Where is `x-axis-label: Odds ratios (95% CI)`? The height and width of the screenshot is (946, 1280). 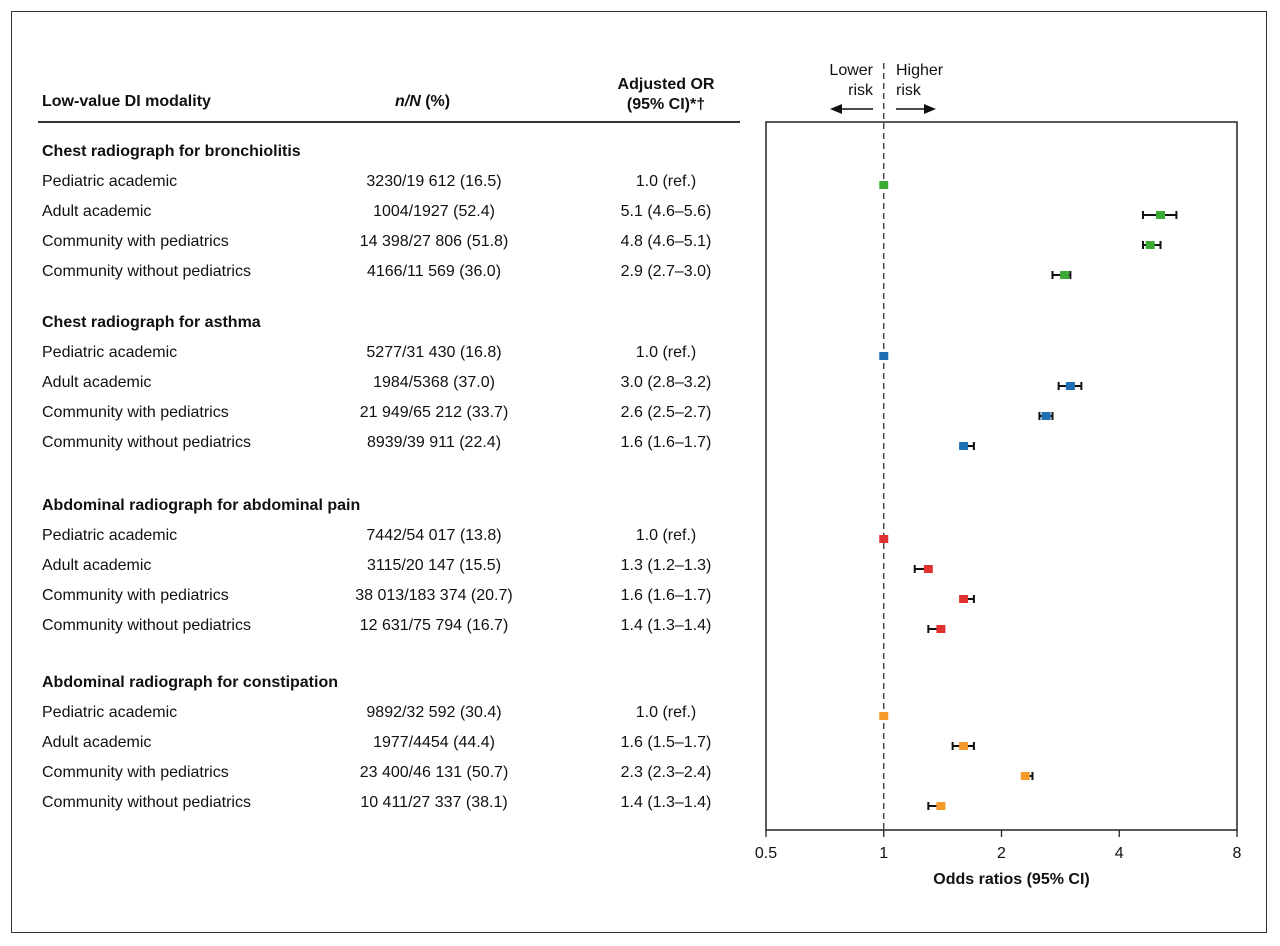 x-axis-label: Odds ratios (95% CI) is located at coordinates (1011, 879).